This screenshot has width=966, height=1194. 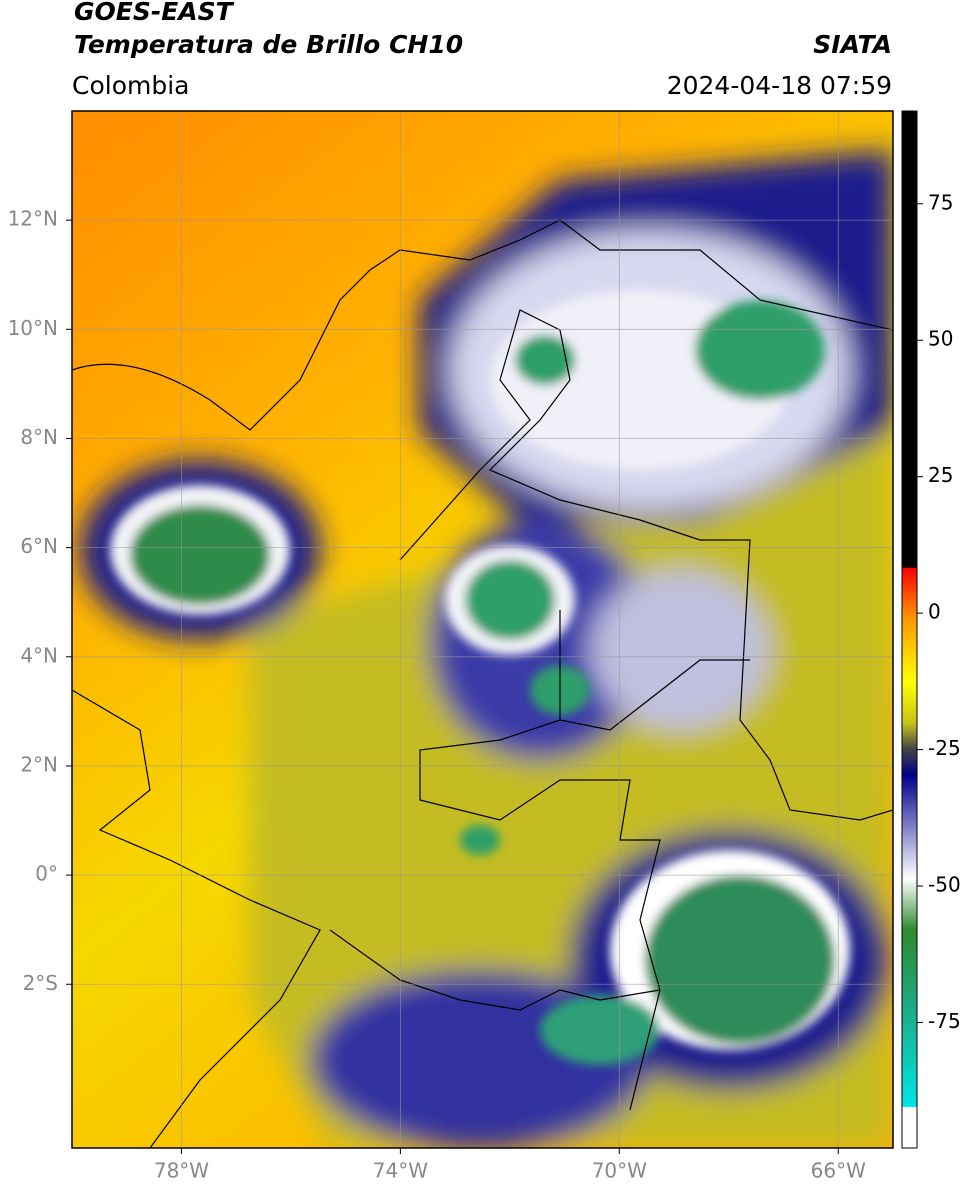 I want to click on product: Temperatura de Brillo CH10, so click(x=268, y=44).